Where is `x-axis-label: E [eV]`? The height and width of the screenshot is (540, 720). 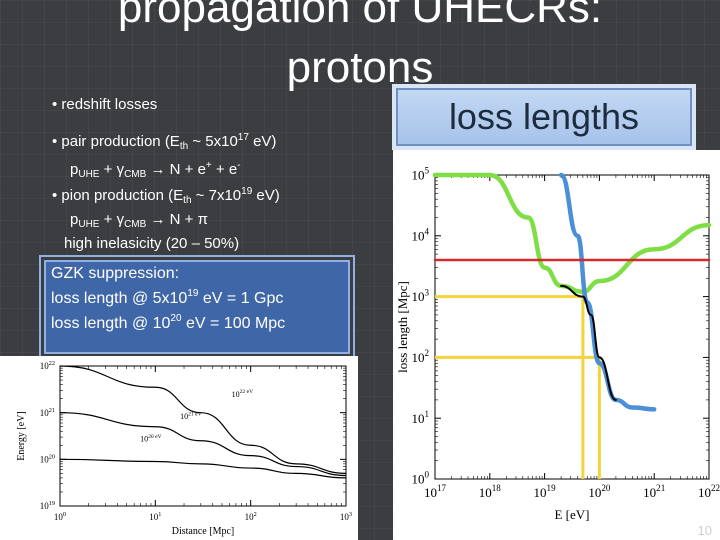
x-axis-label: E [eV] is located at coordinates (571, 514).